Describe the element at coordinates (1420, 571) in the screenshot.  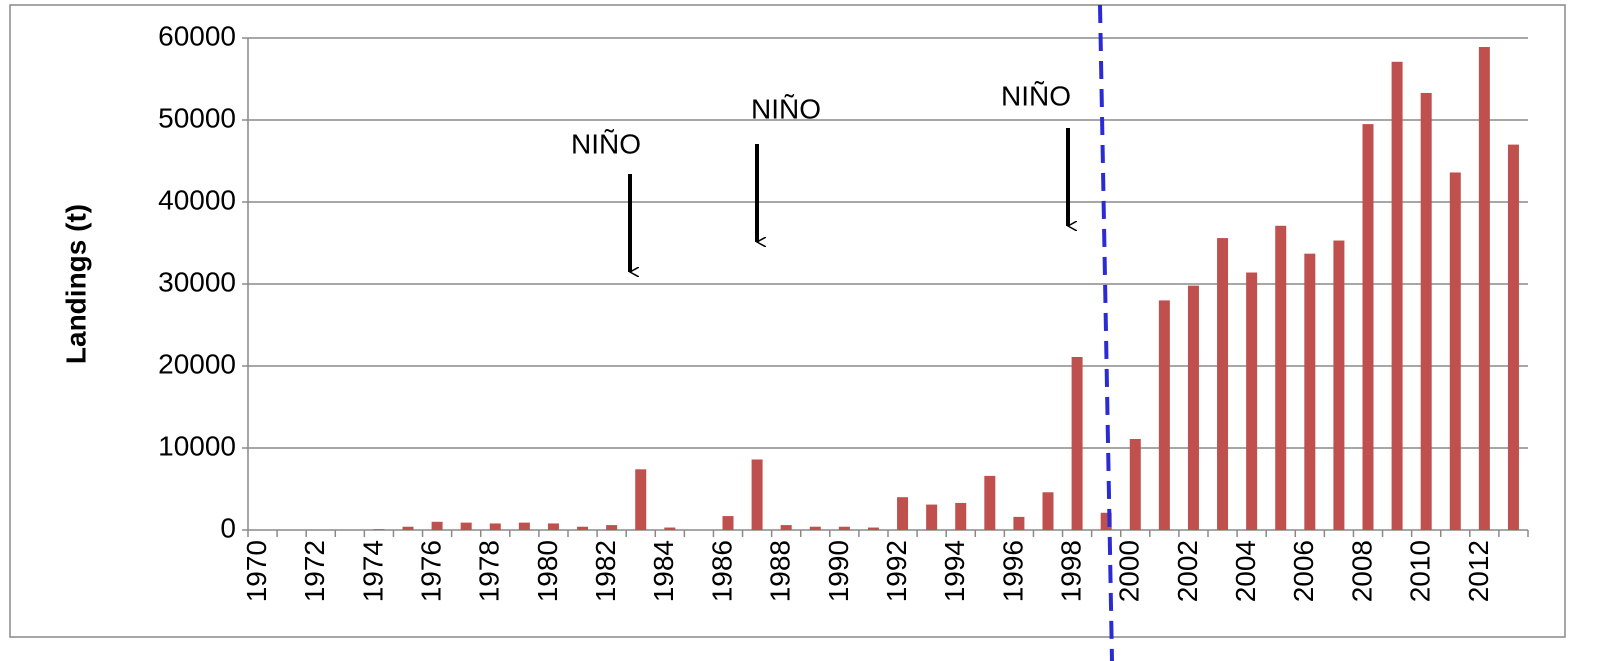
I see `x-tick-label: 2010` at that location.